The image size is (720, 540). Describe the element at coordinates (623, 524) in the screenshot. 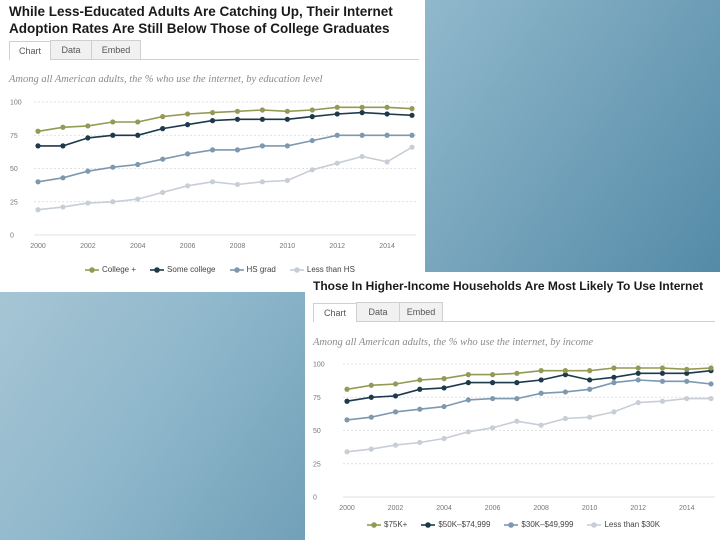

I see `legend-item: Less than $30K` at that location.